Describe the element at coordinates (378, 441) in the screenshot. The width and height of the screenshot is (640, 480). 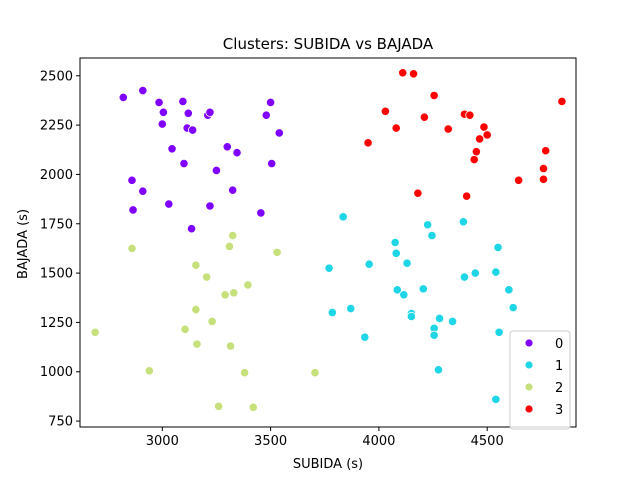
I see `x-tick-label: 4000` at that location.